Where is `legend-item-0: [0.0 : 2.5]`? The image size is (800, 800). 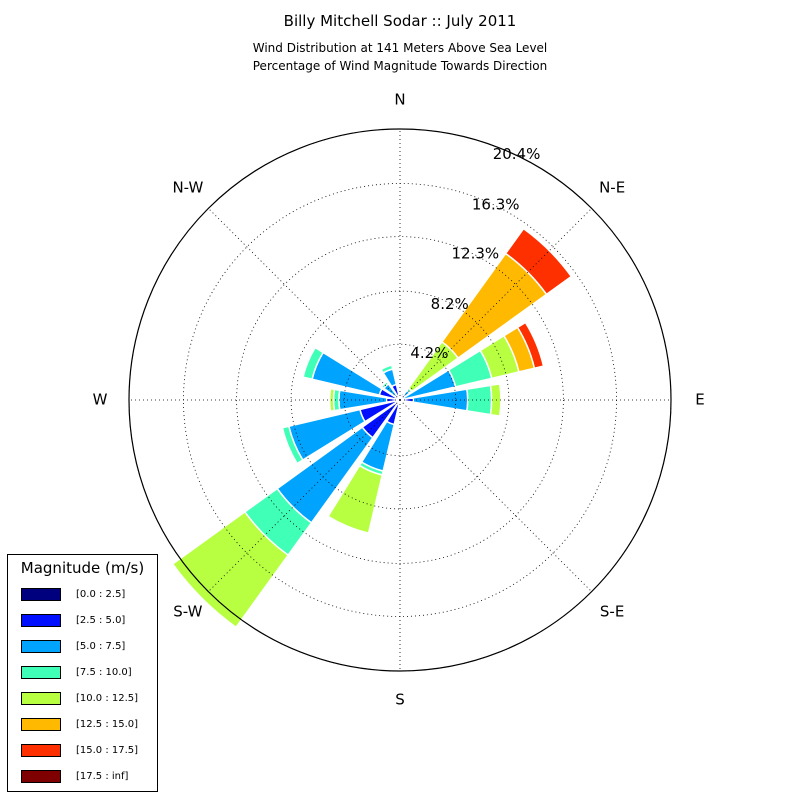 legend-item-0: [0.0 : 2.5] is located at coordinates (86, 595).